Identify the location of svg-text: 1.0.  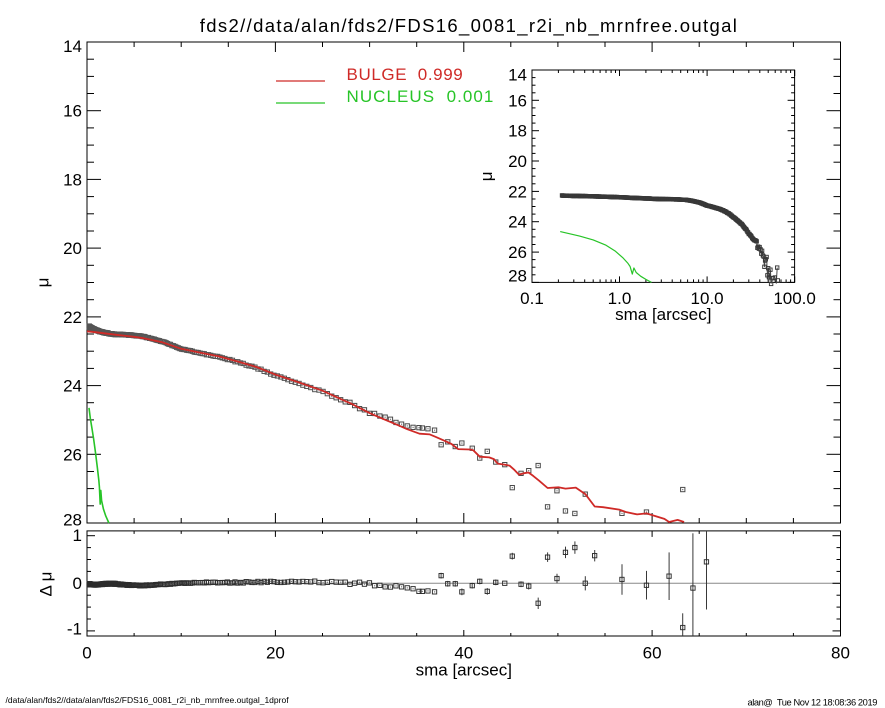
(620, 298).